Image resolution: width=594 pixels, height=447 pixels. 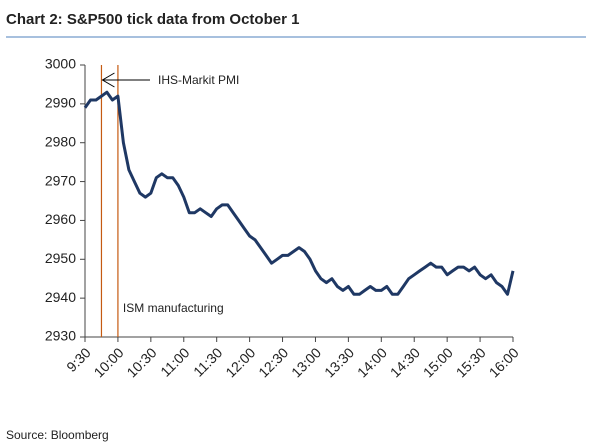 I want to click on arrow-head, so click(x=108, y=80).